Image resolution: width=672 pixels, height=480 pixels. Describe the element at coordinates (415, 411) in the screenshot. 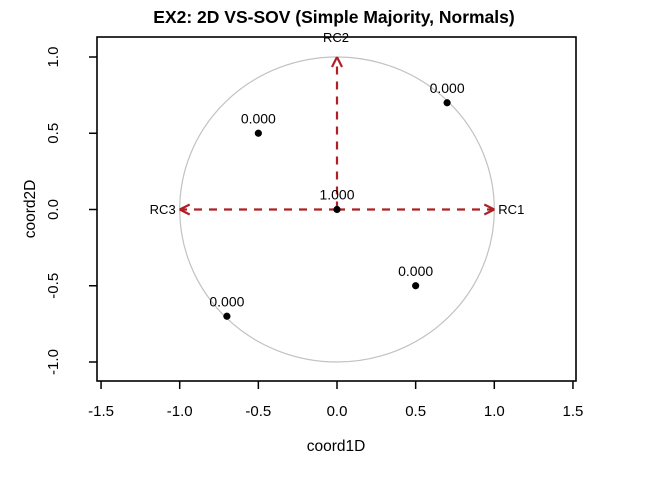

I see `x-tick-label: 0.5` at that location.